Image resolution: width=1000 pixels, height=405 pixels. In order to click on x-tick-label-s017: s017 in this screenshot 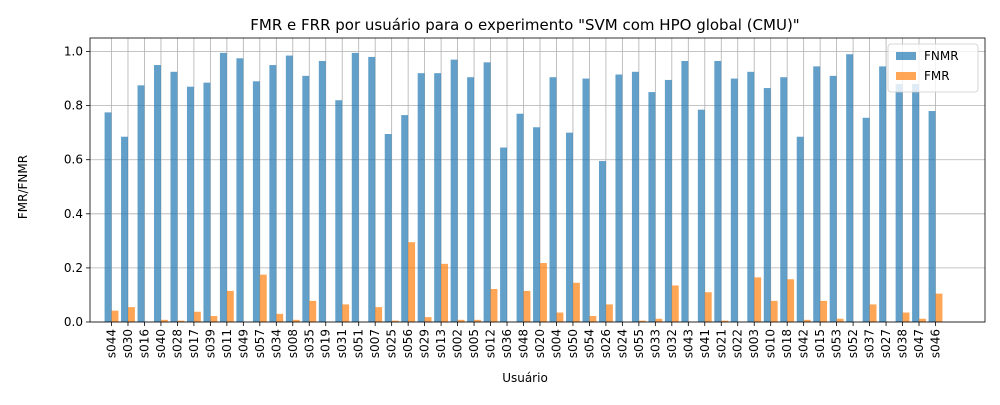, I will do `click(194, 343)`.